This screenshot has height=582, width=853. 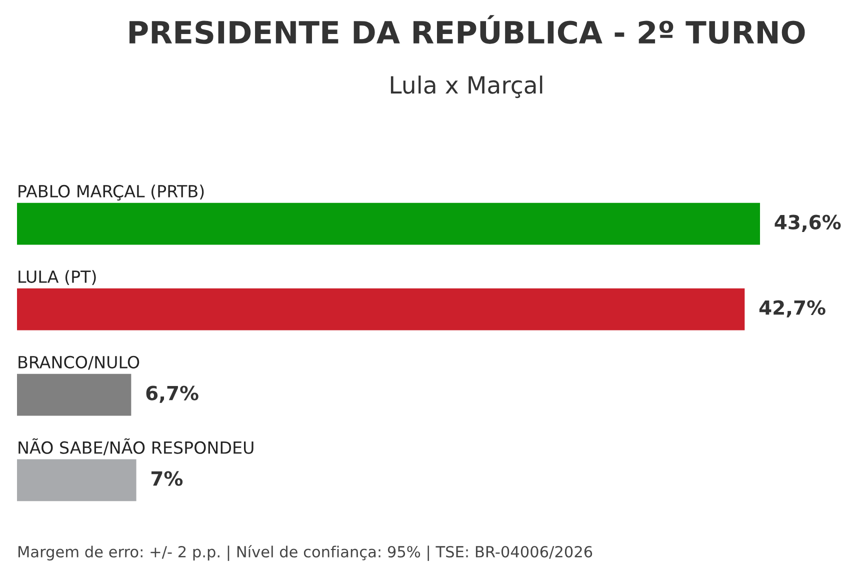 What do you see at coordinates (466, 87) in the screenshot?
I see `chart-subtitle: Lula x Marçal` at bounding box center [466, 87].